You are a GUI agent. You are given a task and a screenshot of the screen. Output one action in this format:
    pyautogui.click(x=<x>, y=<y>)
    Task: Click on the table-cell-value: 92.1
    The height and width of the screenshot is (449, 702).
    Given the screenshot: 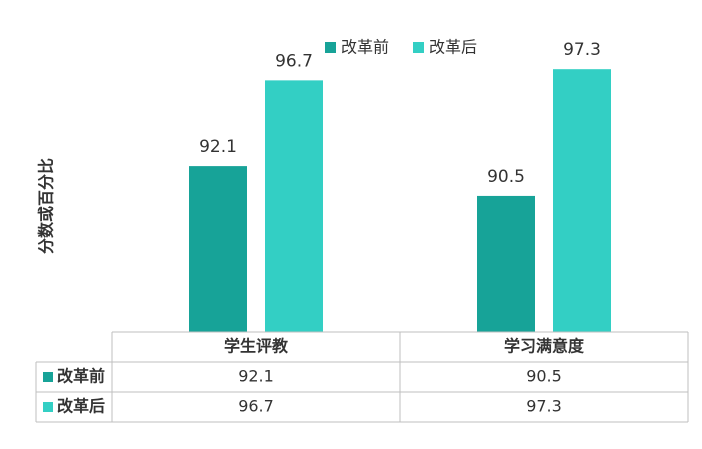 What is the action you would take?
    pyautogui.click(x=256, y=376)
    